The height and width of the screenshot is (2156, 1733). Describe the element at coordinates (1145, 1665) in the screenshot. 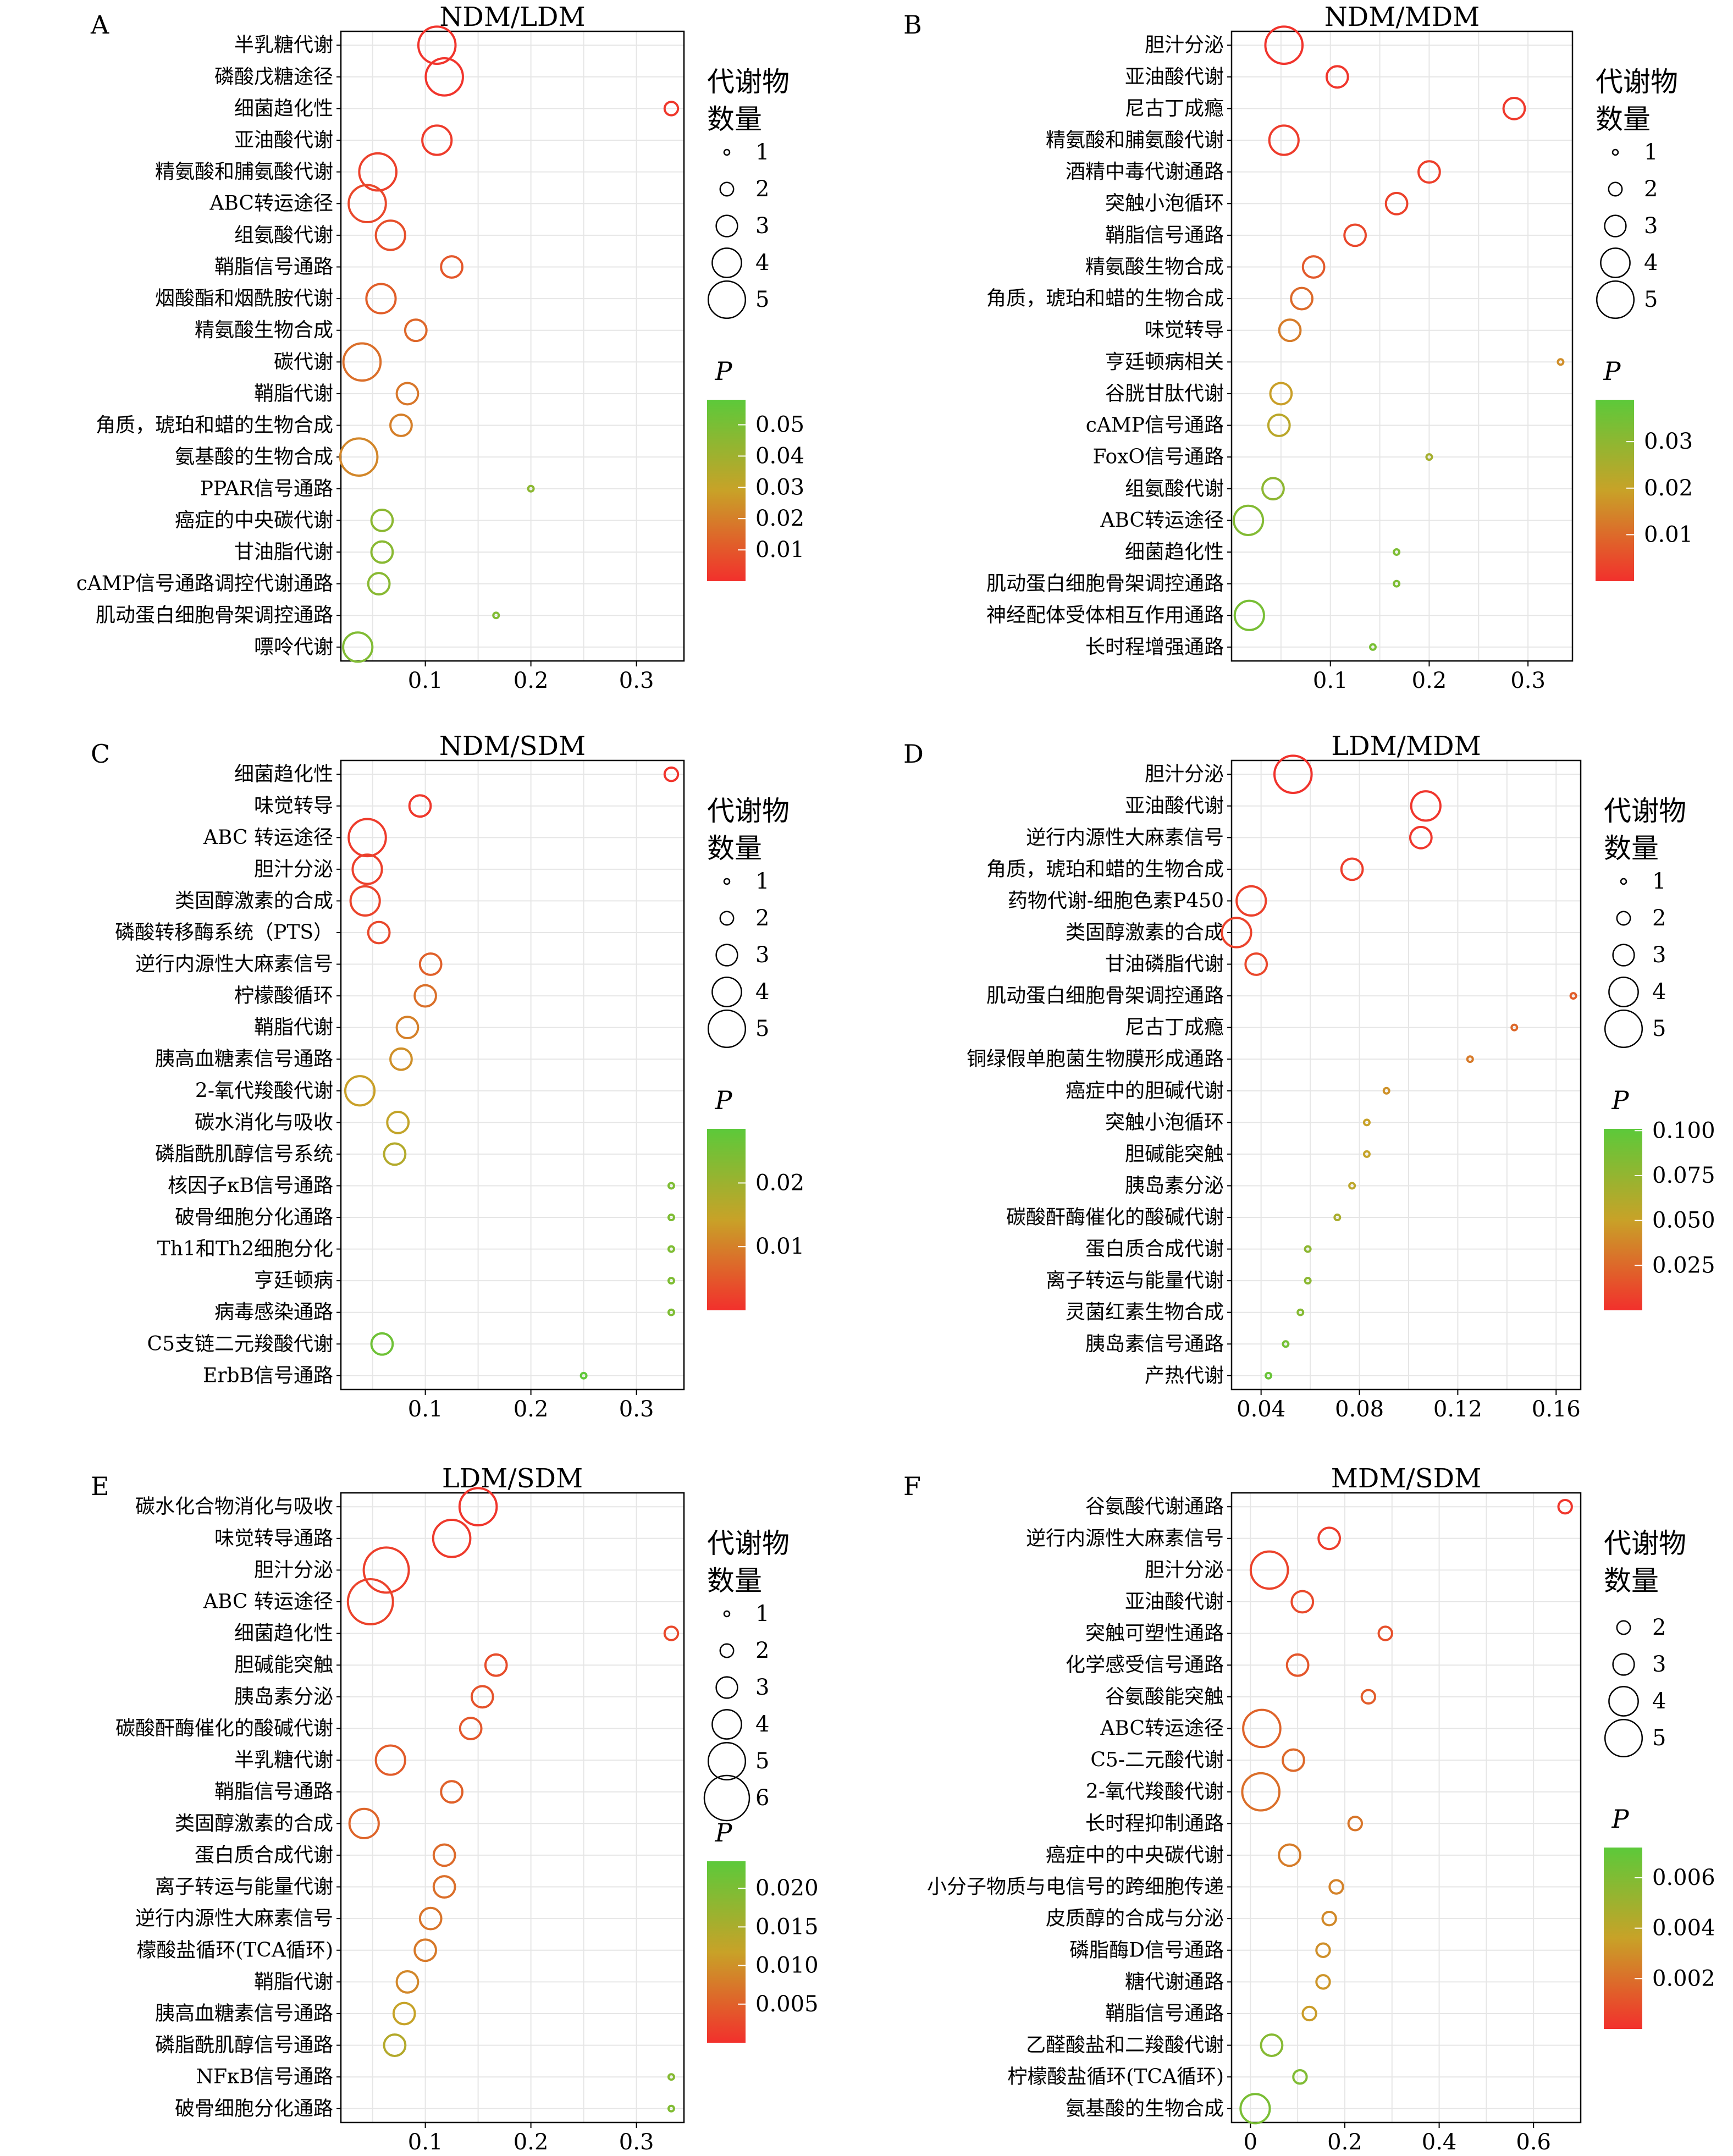

I see `y-tick-label: 化学感受信号通路` at that location.